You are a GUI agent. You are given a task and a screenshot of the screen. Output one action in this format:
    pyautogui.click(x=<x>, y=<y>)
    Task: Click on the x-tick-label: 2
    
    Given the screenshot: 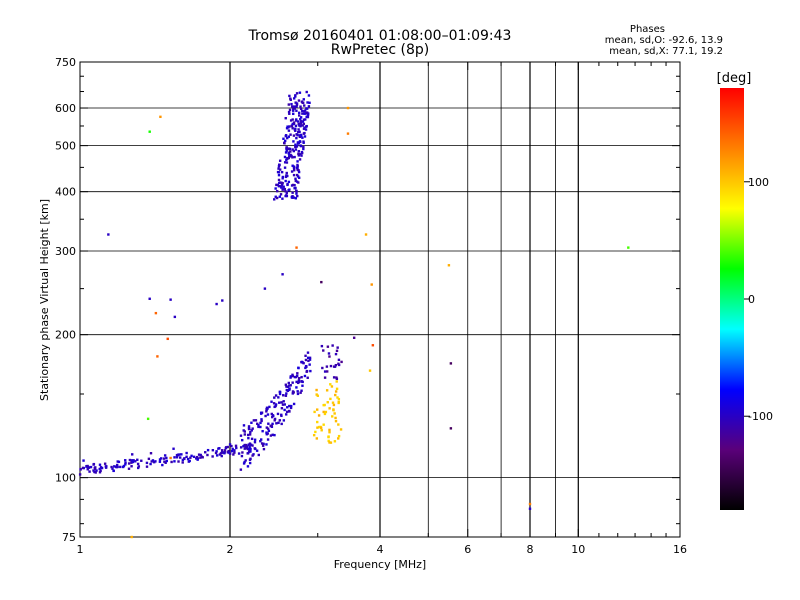 What is the action you would take?
    pyautogui.click(x=230, y=549)
    